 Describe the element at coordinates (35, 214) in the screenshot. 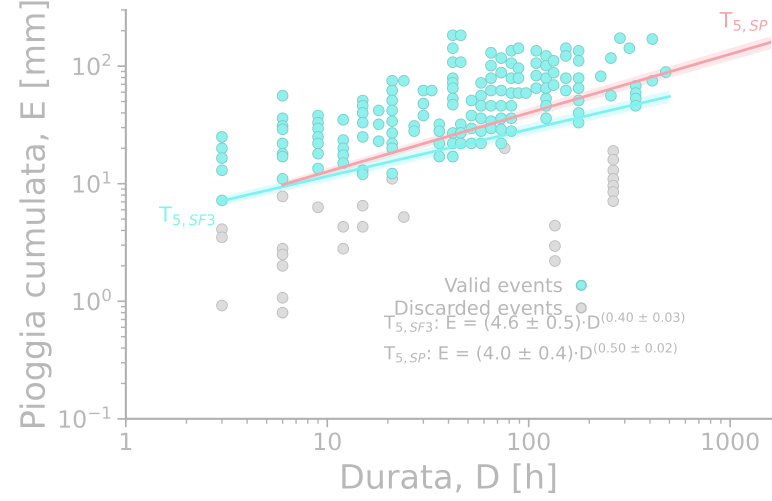

I see `y-axis-title: Pioggia cumulata, E [mm]` at that location.